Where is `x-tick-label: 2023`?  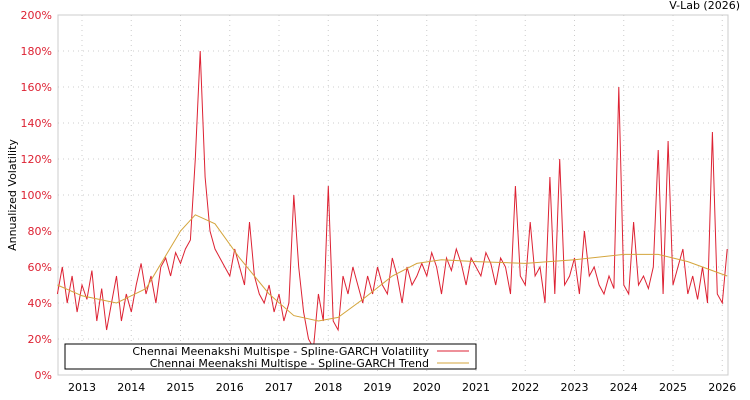
x-tick-label: 2023 is located at coordinates (575, 387).